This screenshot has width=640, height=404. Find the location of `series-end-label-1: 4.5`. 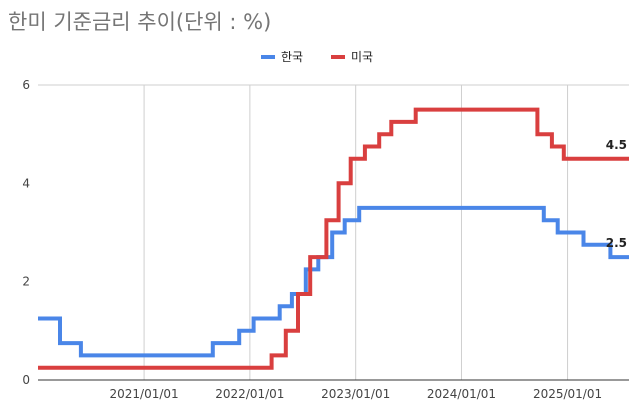

series-end-label-1: 4.5 is located at coordinates (616, 145).